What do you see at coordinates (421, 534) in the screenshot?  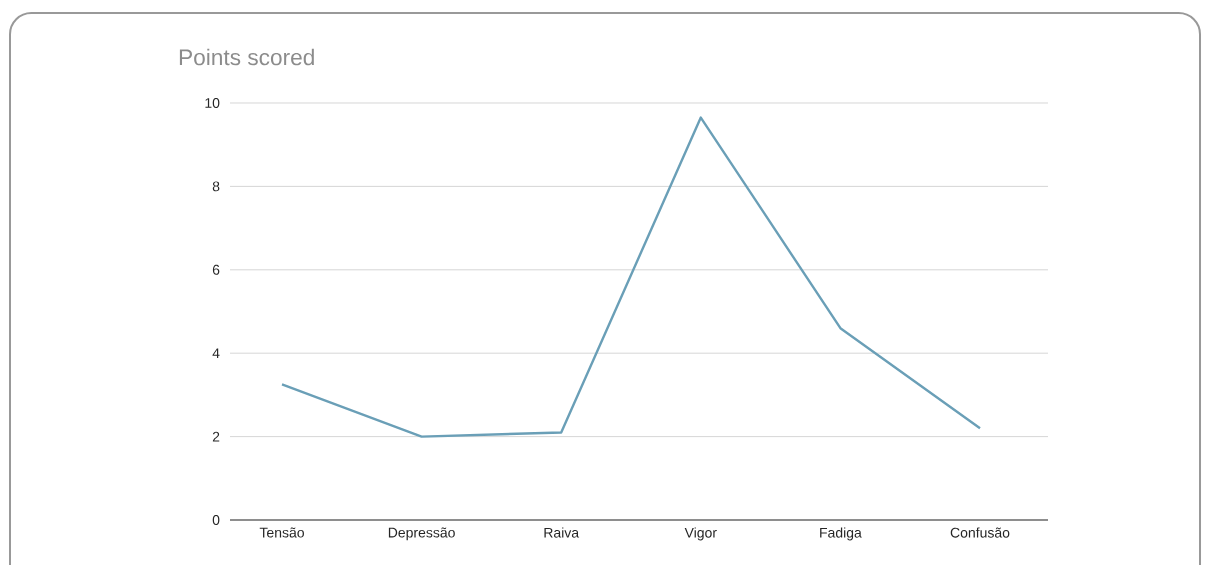 I see `x-tick-label: Depressão` at bounding box center [421, 534].